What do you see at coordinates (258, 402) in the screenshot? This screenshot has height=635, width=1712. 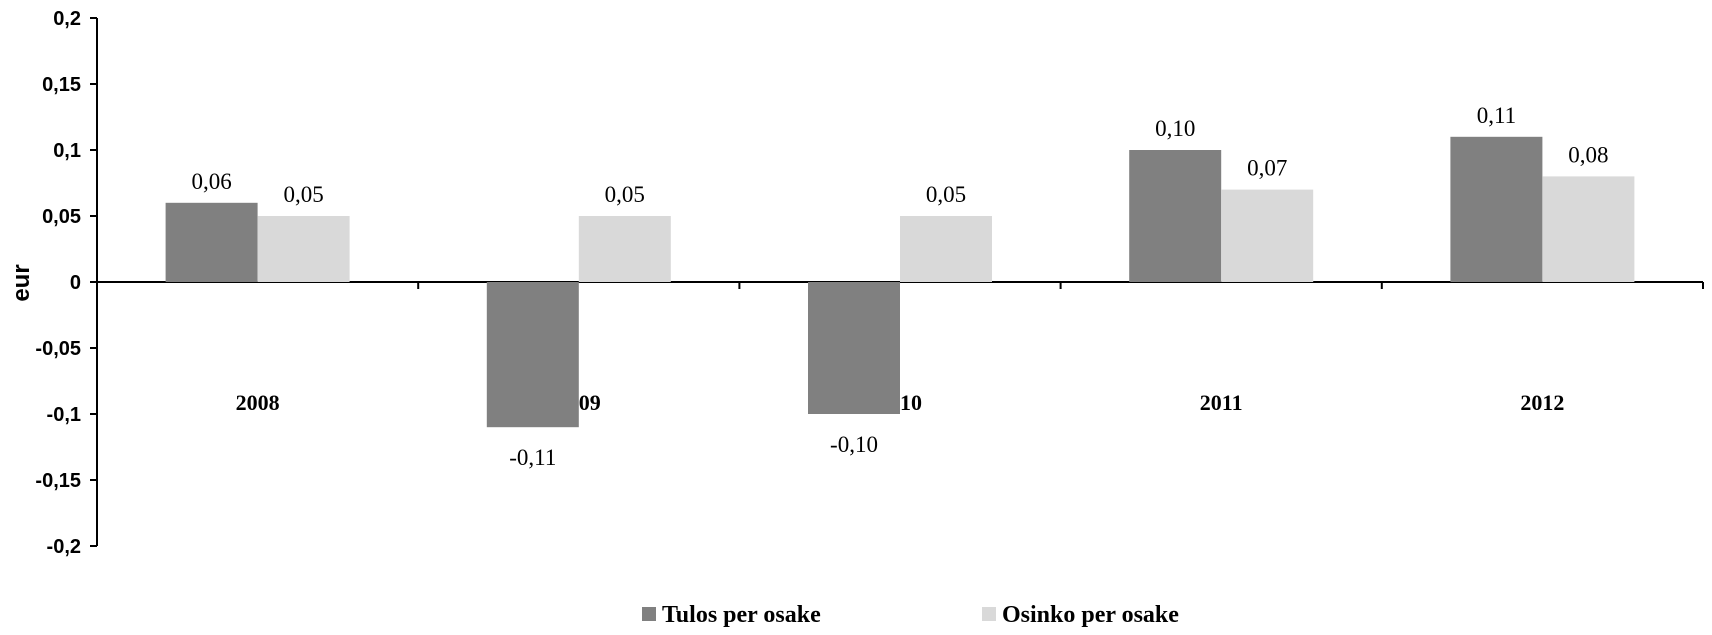 I see `x-category-label: 2008` at bounding box center [258, 402].